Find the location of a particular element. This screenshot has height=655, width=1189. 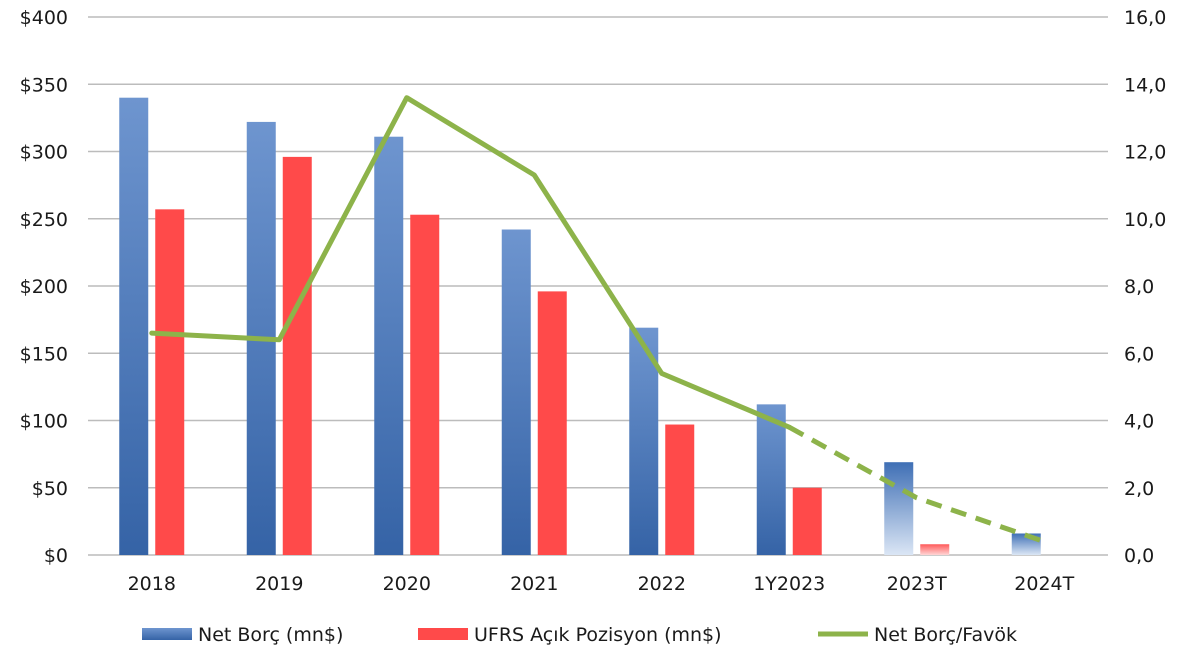

right-tick-label: 2,0 is located at coordinates (1139, 489).